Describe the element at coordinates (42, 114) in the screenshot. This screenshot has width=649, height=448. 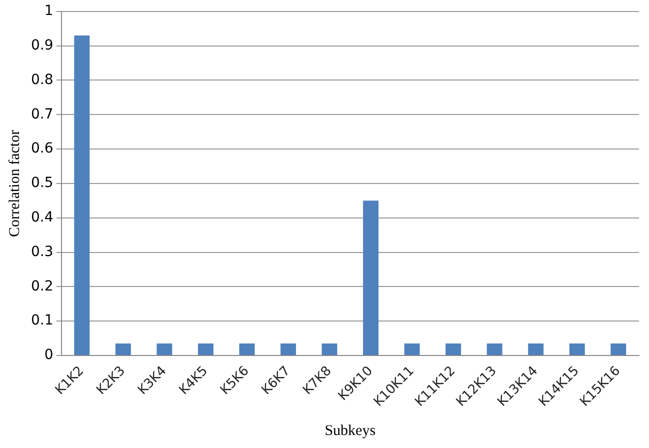
I see `y-tick-label: 0.7` at that location.